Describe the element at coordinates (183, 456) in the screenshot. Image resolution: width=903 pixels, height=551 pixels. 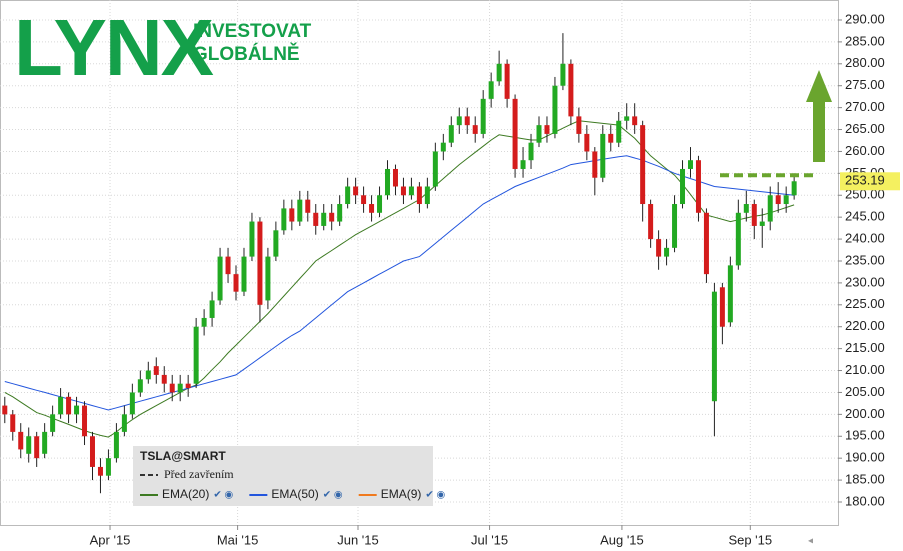
I see `legend-title: TSLA@SMART` at that location.